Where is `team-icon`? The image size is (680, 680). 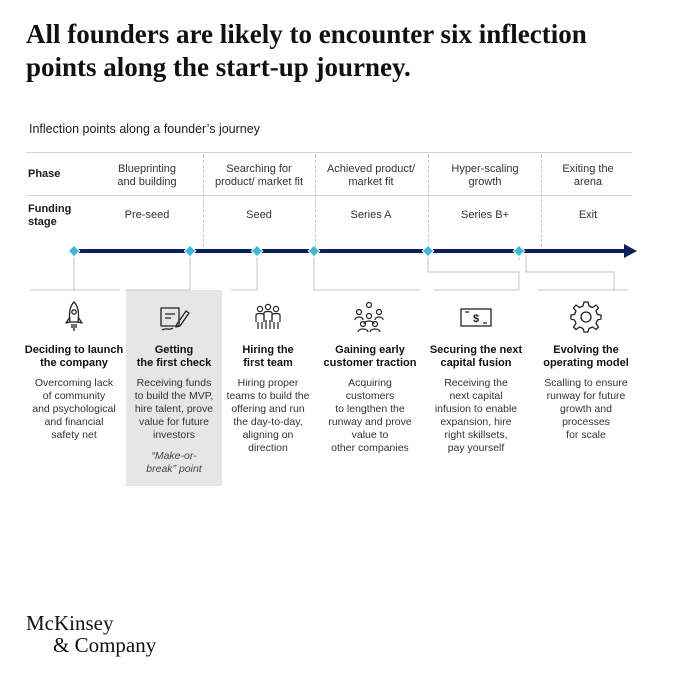 team-icon is located at coordinates (268, 316).